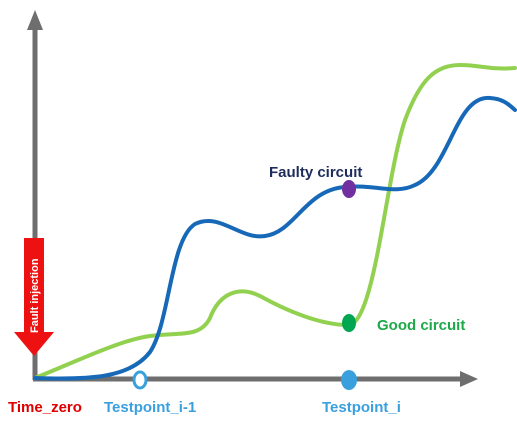 Image resolution: width=517 pixels, height=424 pixels. I want to click on down-arrow-head, so click(34, 344).